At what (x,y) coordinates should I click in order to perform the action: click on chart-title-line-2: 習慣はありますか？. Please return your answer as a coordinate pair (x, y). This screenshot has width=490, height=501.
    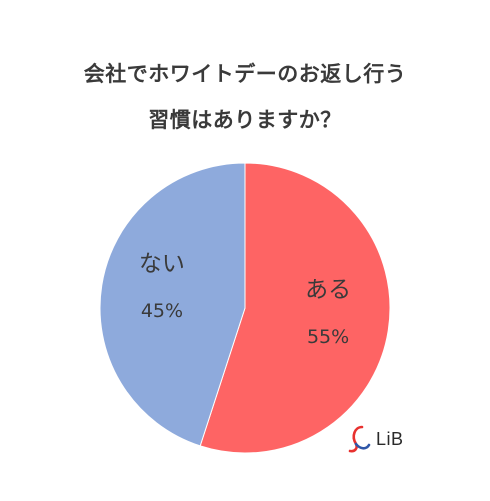
    Looking at the image, I should click on (245, 120).